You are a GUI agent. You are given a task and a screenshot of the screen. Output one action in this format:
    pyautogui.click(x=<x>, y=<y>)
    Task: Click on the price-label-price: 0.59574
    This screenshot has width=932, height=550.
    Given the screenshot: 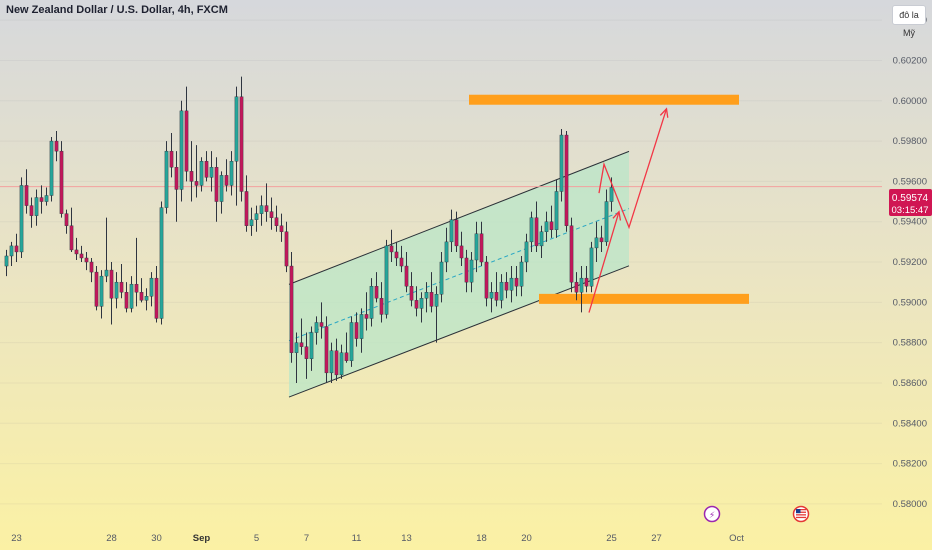 What is the action you would take?
    pyautogui.click(x=910, y=198)
    